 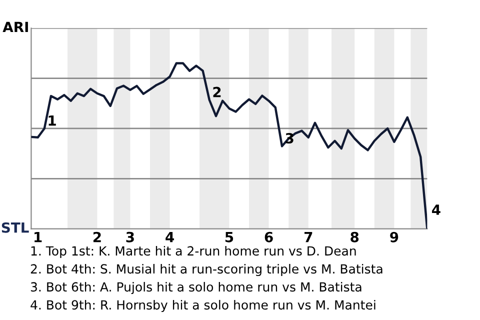 I want to click on x-tick-label: 6, so click(x=268, y=237).